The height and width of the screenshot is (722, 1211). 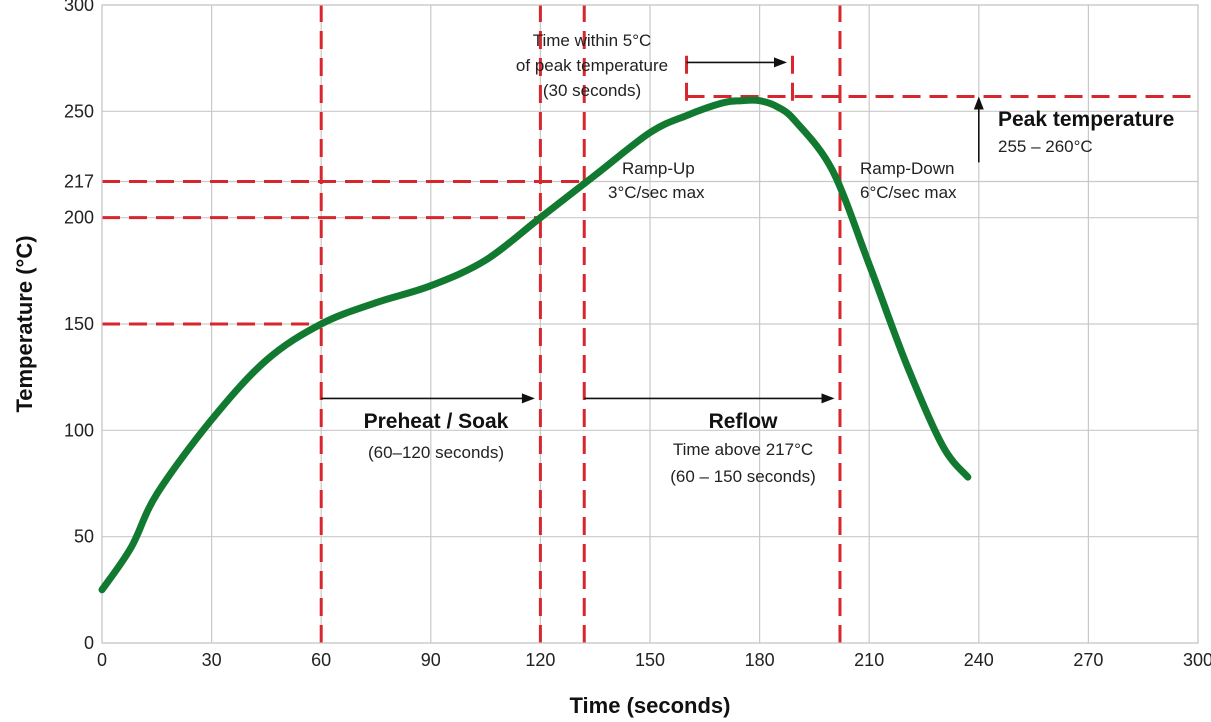 What do you see at coordinates (650, 705) in the screenshot?
I see `x-axis-title: Time (seconds)` at bounding box center [650, 705].